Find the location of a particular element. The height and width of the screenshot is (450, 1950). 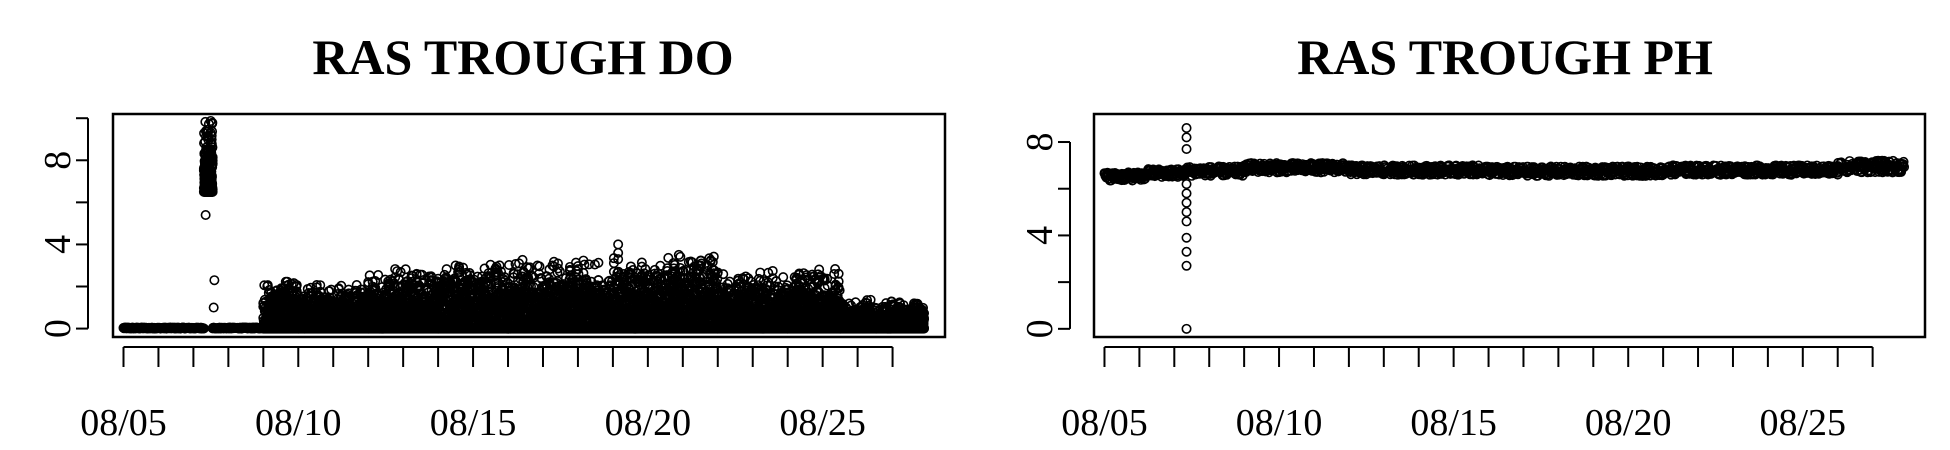

x-tick-label: 08/15 is located at coordinates (473, 423).